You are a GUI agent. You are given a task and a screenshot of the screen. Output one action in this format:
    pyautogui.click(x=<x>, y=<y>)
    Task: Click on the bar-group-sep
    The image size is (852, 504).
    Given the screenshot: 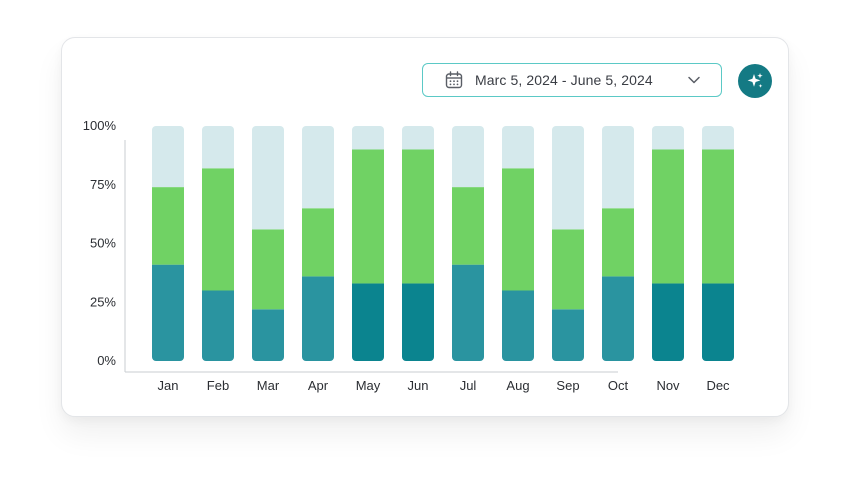 What is the action you would take?
    pyautogui.click(x=568, y=243)
    